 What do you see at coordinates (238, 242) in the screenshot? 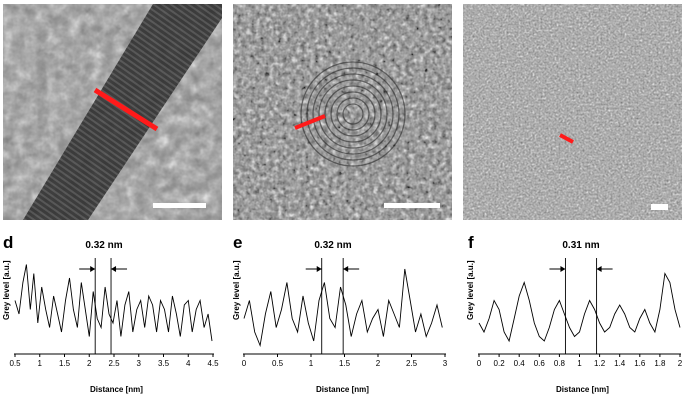
I see `panel-letter-e: e` at bounding box center [238, 242].